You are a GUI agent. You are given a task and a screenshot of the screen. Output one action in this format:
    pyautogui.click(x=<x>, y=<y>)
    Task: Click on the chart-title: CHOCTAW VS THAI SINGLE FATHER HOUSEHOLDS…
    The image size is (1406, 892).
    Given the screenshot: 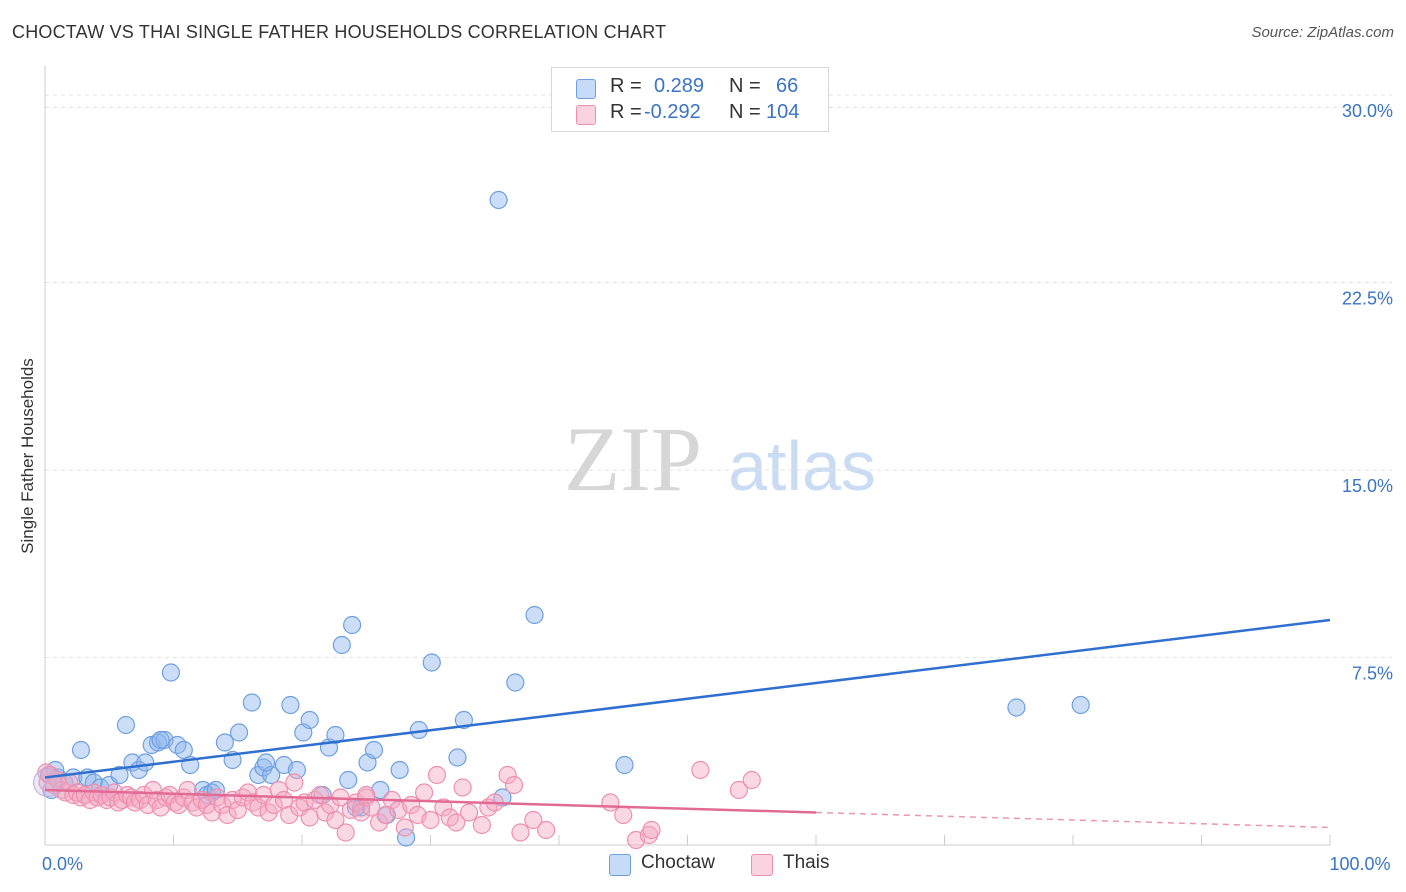 What is the action you would take?
    pyautogui.click(x=339, y=32)
    